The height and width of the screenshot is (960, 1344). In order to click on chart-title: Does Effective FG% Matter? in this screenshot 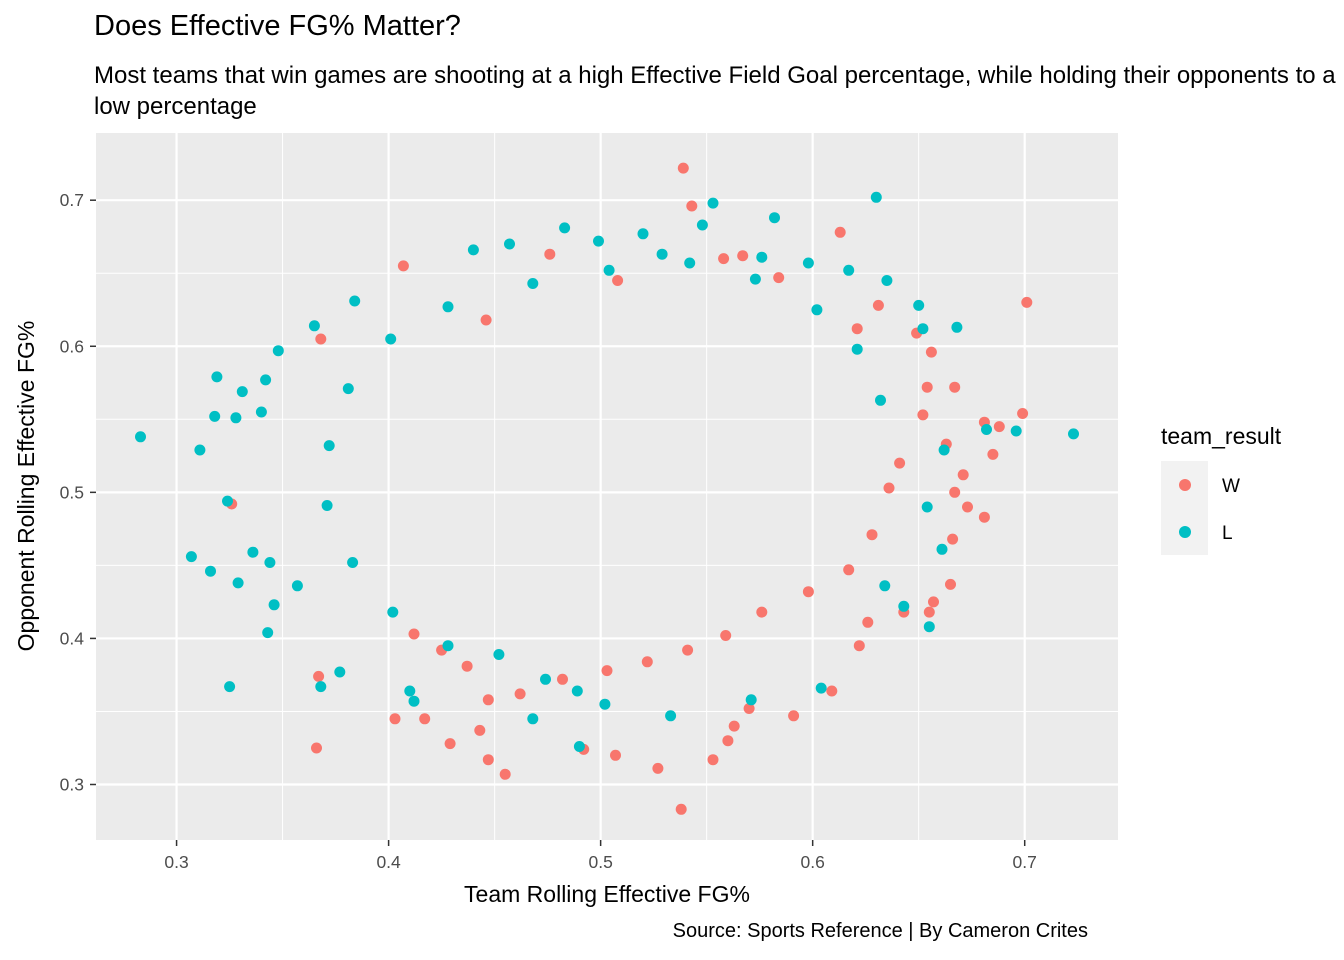, I will do `click(277, 26)`.